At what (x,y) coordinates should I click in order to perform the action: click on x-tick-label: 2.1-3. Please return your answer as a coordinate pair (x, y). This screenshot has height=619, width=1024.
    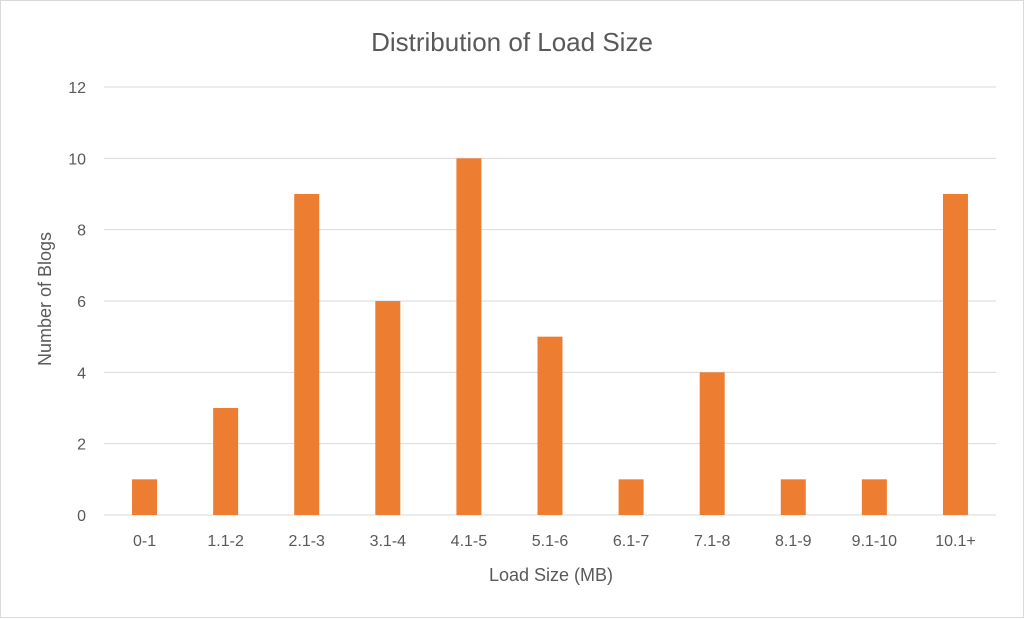
    Looking at the image, I should click on (306, 541).